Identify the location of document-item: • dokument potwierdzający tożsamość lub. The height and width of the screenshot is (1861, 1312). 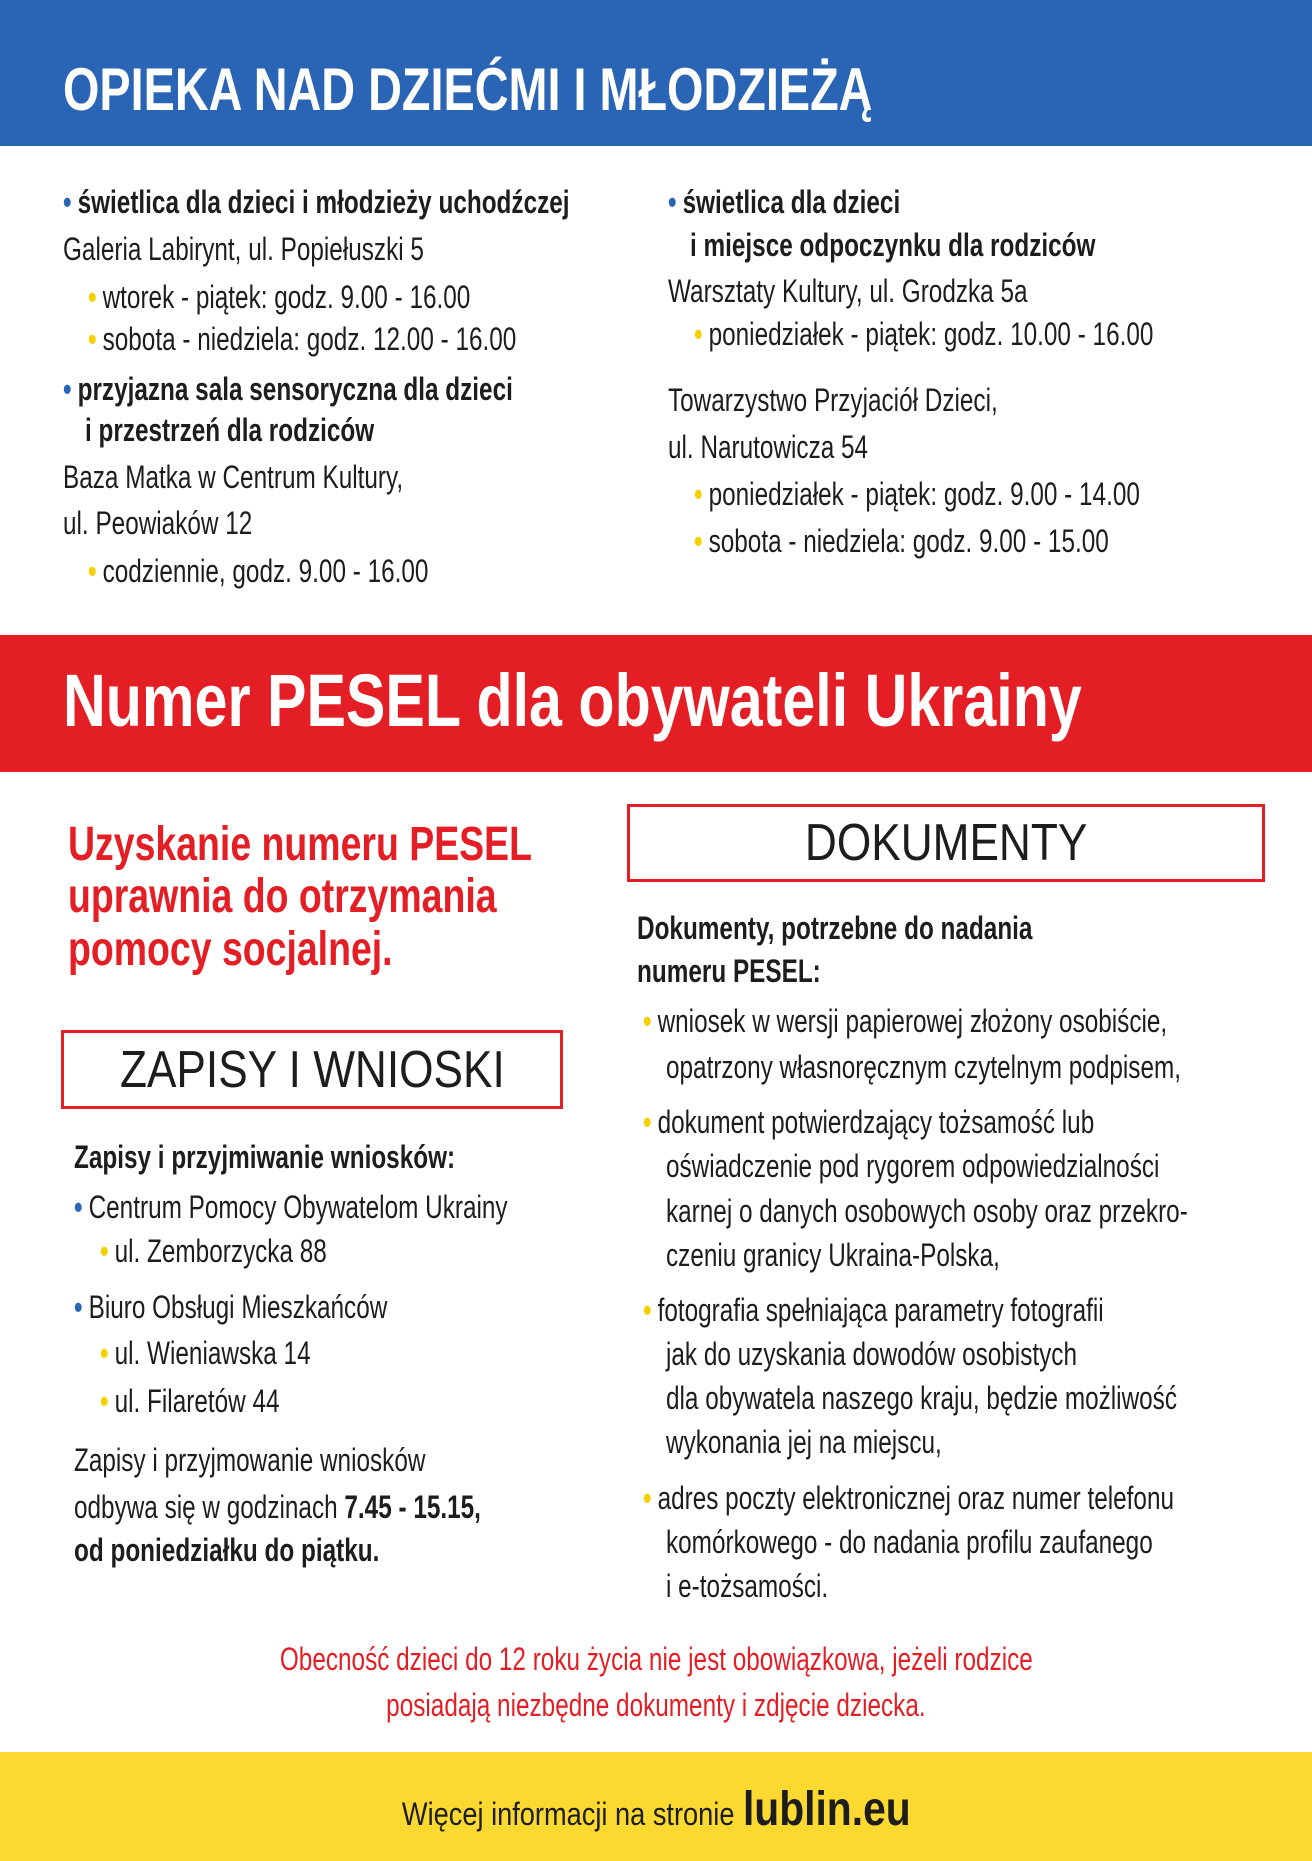
(868, 1122).